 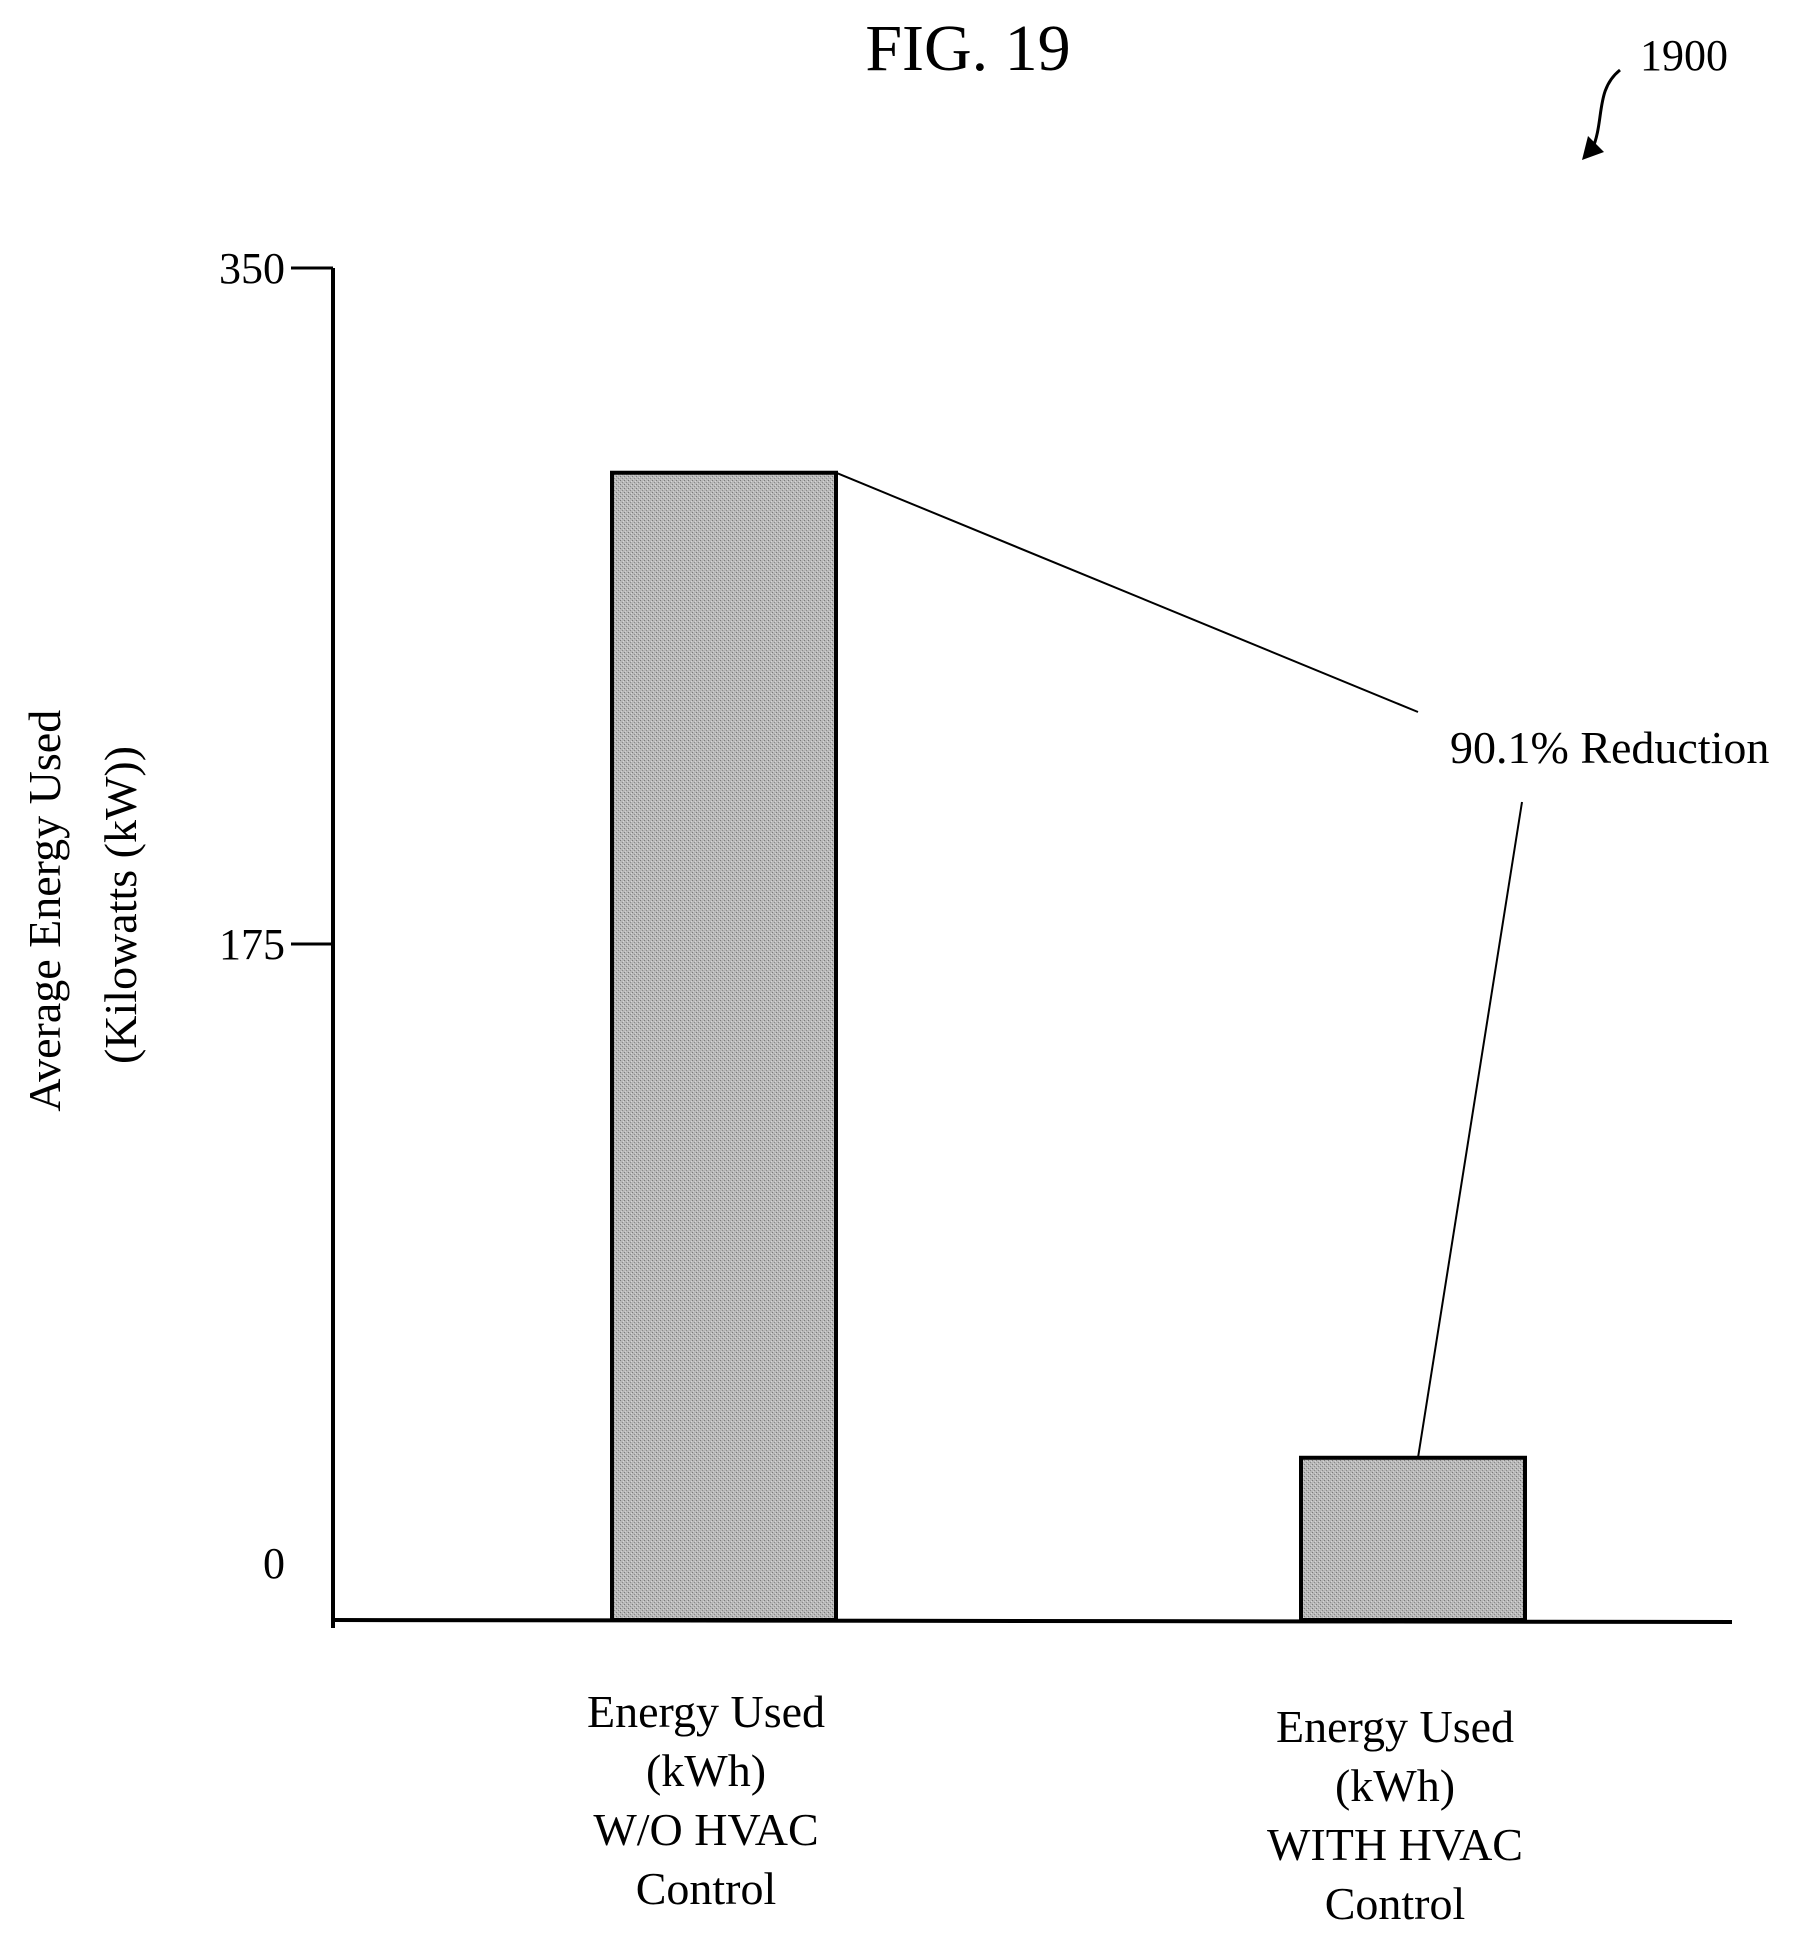 I want to click on reference-number: 1900, so click(x=1684, y=55).